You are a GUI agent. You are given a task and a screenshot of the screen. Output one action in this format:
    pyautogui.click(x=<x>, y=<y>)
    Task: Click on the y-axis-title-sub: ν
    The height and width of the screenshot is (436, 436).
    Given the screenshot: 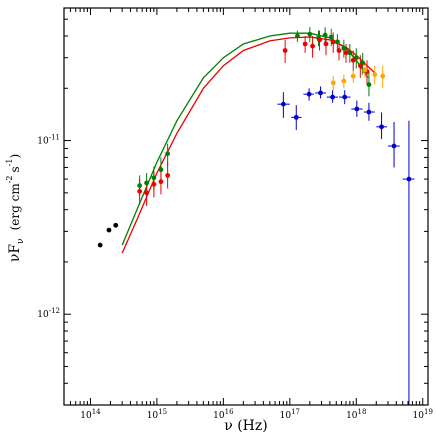 What is the action you would take?
    pyautogui.click(x=21, y=240)
    